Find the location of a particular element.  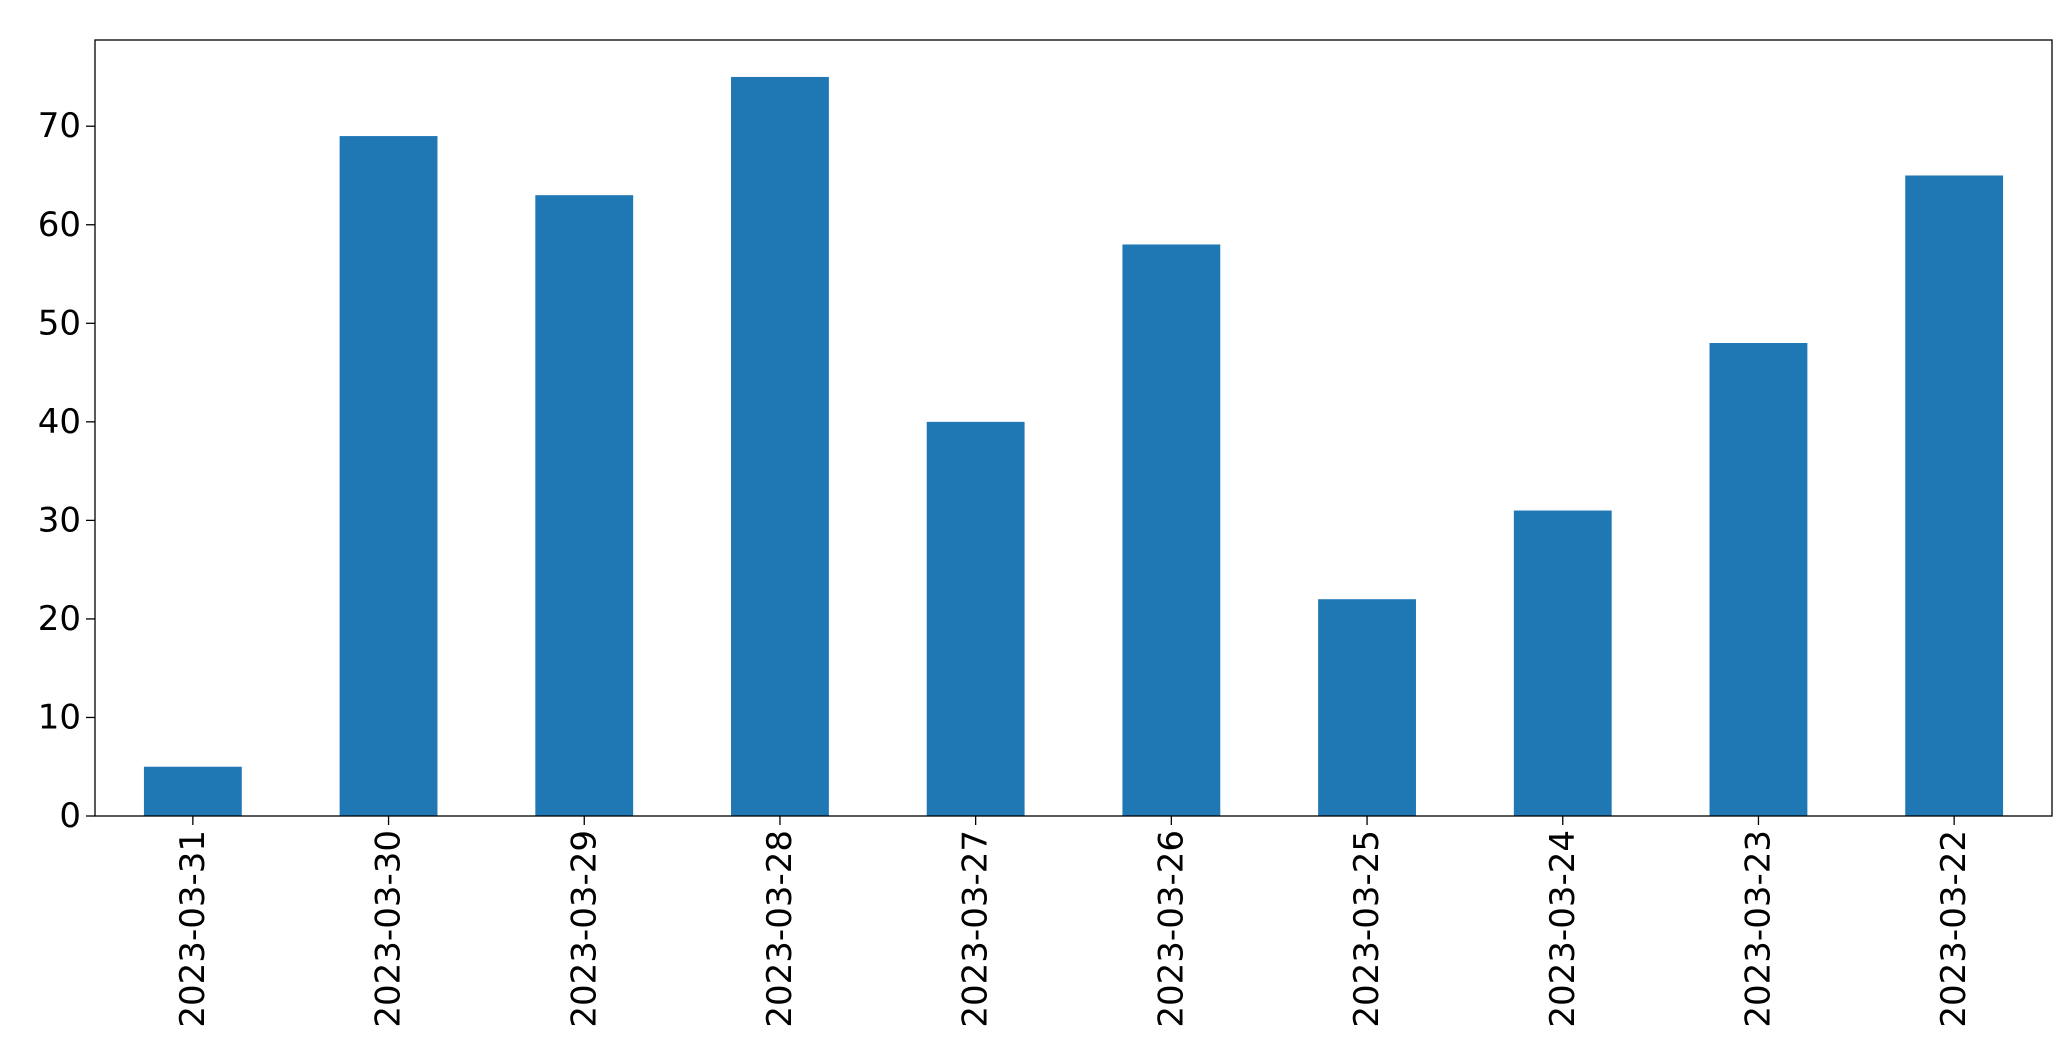

y-tick-label: 70 is located at coordinates (59, 126).